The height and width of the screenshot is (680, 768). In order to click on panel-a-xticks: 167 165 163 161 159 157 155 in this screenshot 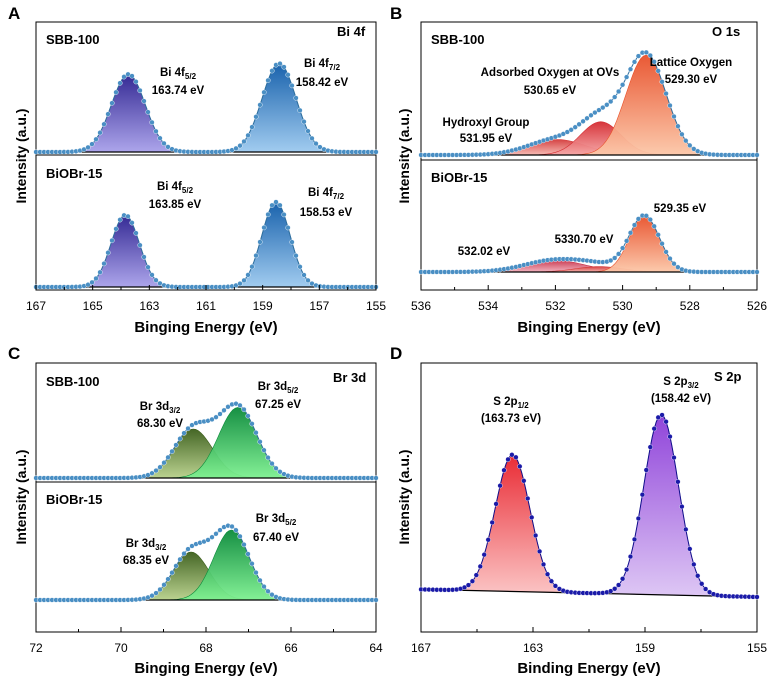, I will do `click(206, 299)`.